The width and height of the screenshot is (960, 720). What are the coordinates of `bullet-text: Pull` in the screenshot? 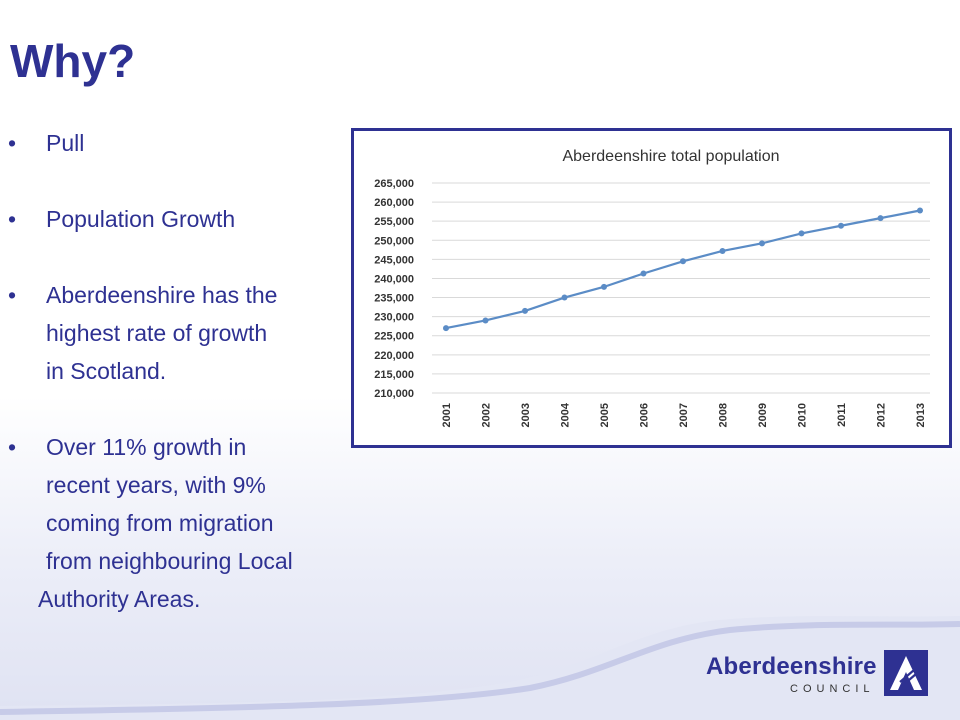 It's located at (65, 143).